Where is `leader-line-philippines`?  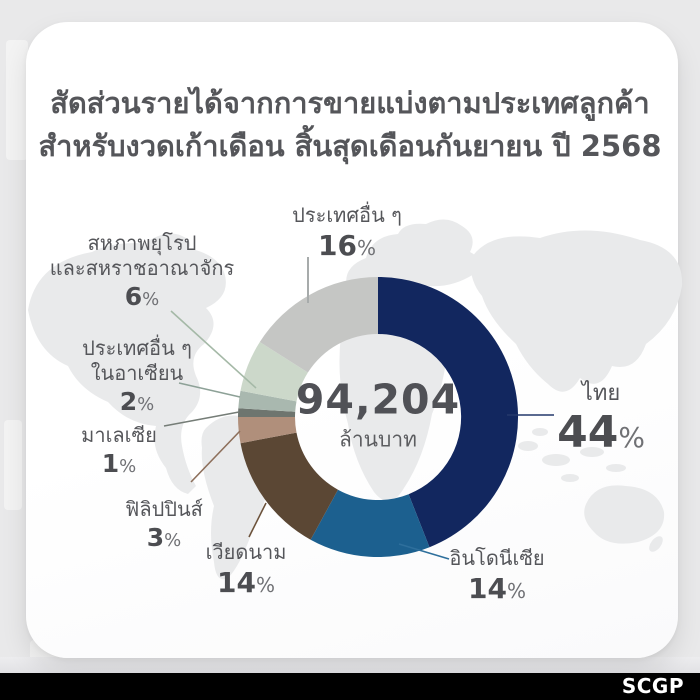 leader-line-philippines is located at coordinates (215, 456).